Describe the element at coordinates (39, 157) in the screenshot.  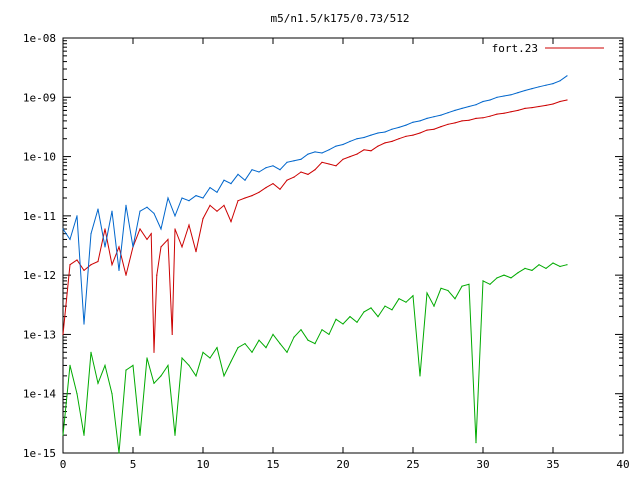
I see `y-tick-label: 1e-10` at that location.